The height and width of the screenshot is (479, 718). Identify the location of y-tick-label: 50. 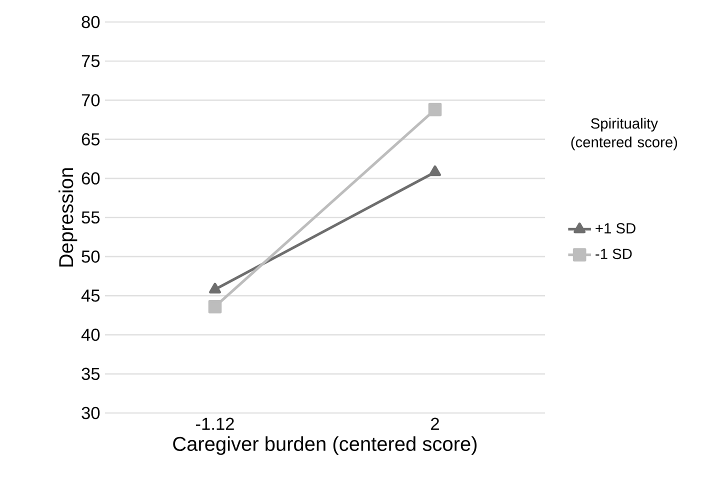
(91, 256).